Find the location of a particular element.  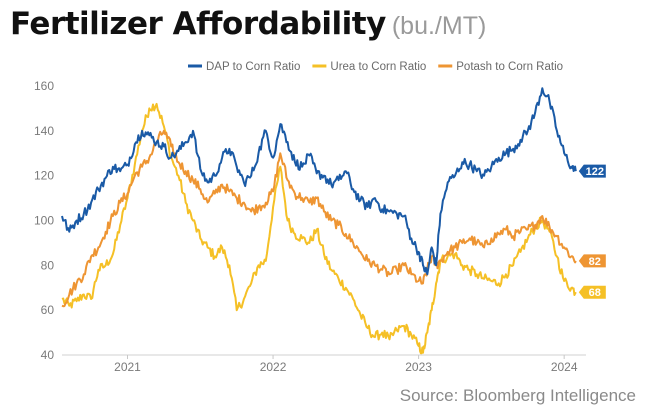

source-note: Source: Bloomberg Intelligence is located at coordinates (517, 395).